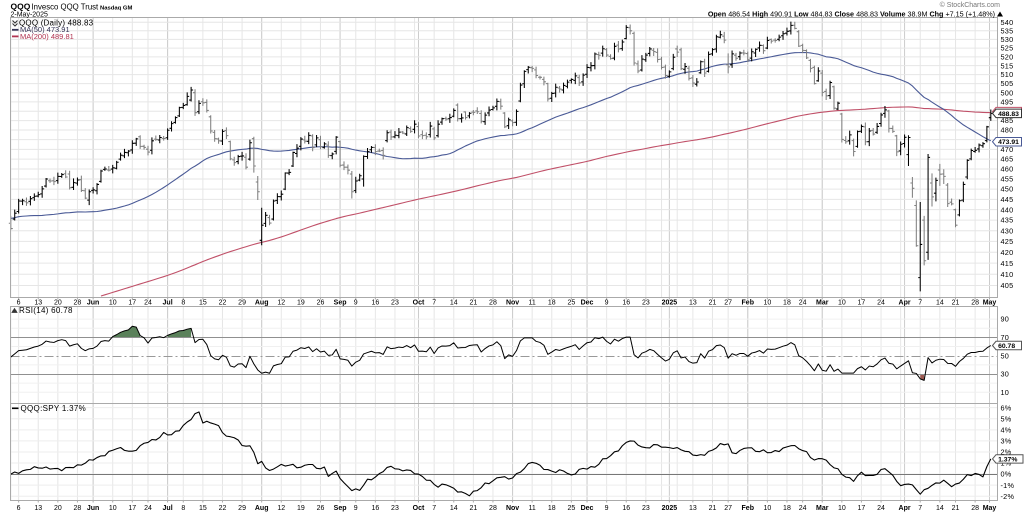 The image size is (1024, 517). Describe the element at coordinates (1006, 407) in the screenshot. I see `svg-text: 6%` at that location.